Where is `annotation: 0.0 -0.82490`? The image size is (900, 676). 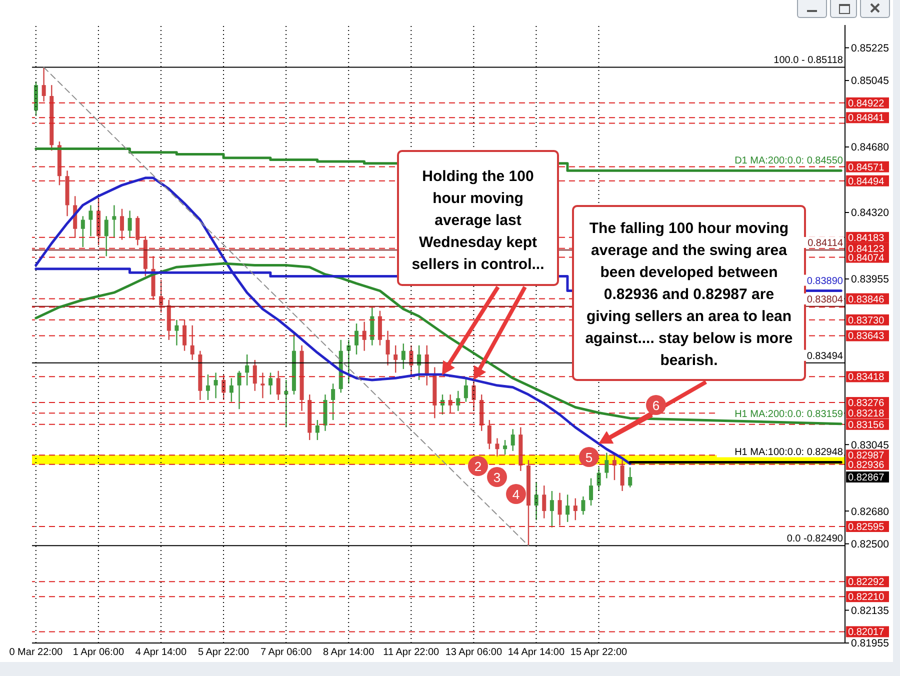 annotation: 0.0 -0.82490 is located at coordinates (815, 539).